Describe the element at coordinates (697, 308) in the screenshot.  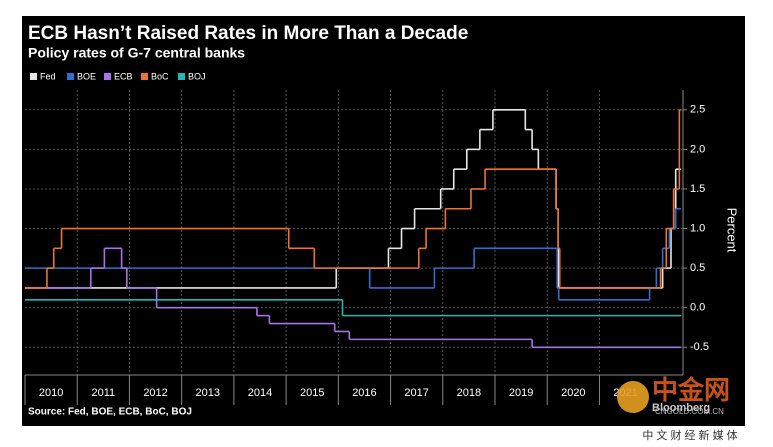
I see `y-tick-label: 0.0` at that location.